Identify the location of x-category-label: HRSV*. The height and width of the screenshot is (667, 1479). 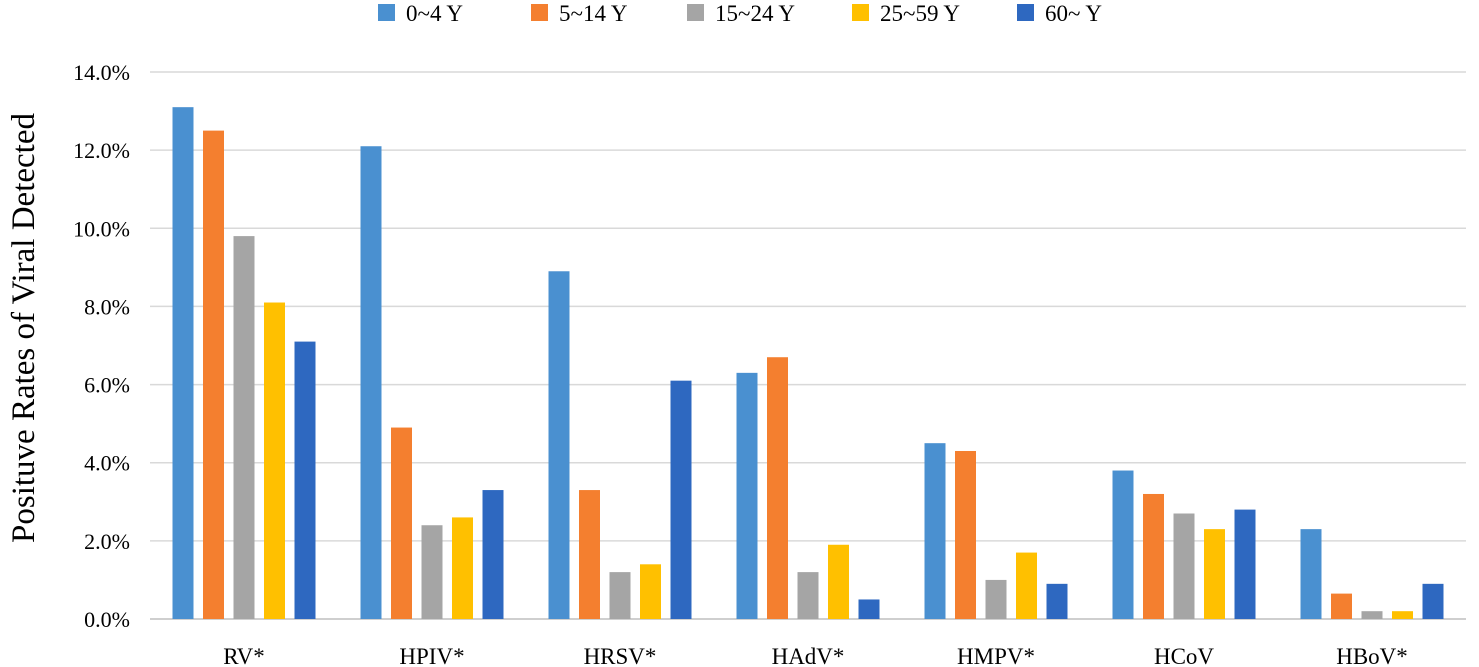
(620, 655).